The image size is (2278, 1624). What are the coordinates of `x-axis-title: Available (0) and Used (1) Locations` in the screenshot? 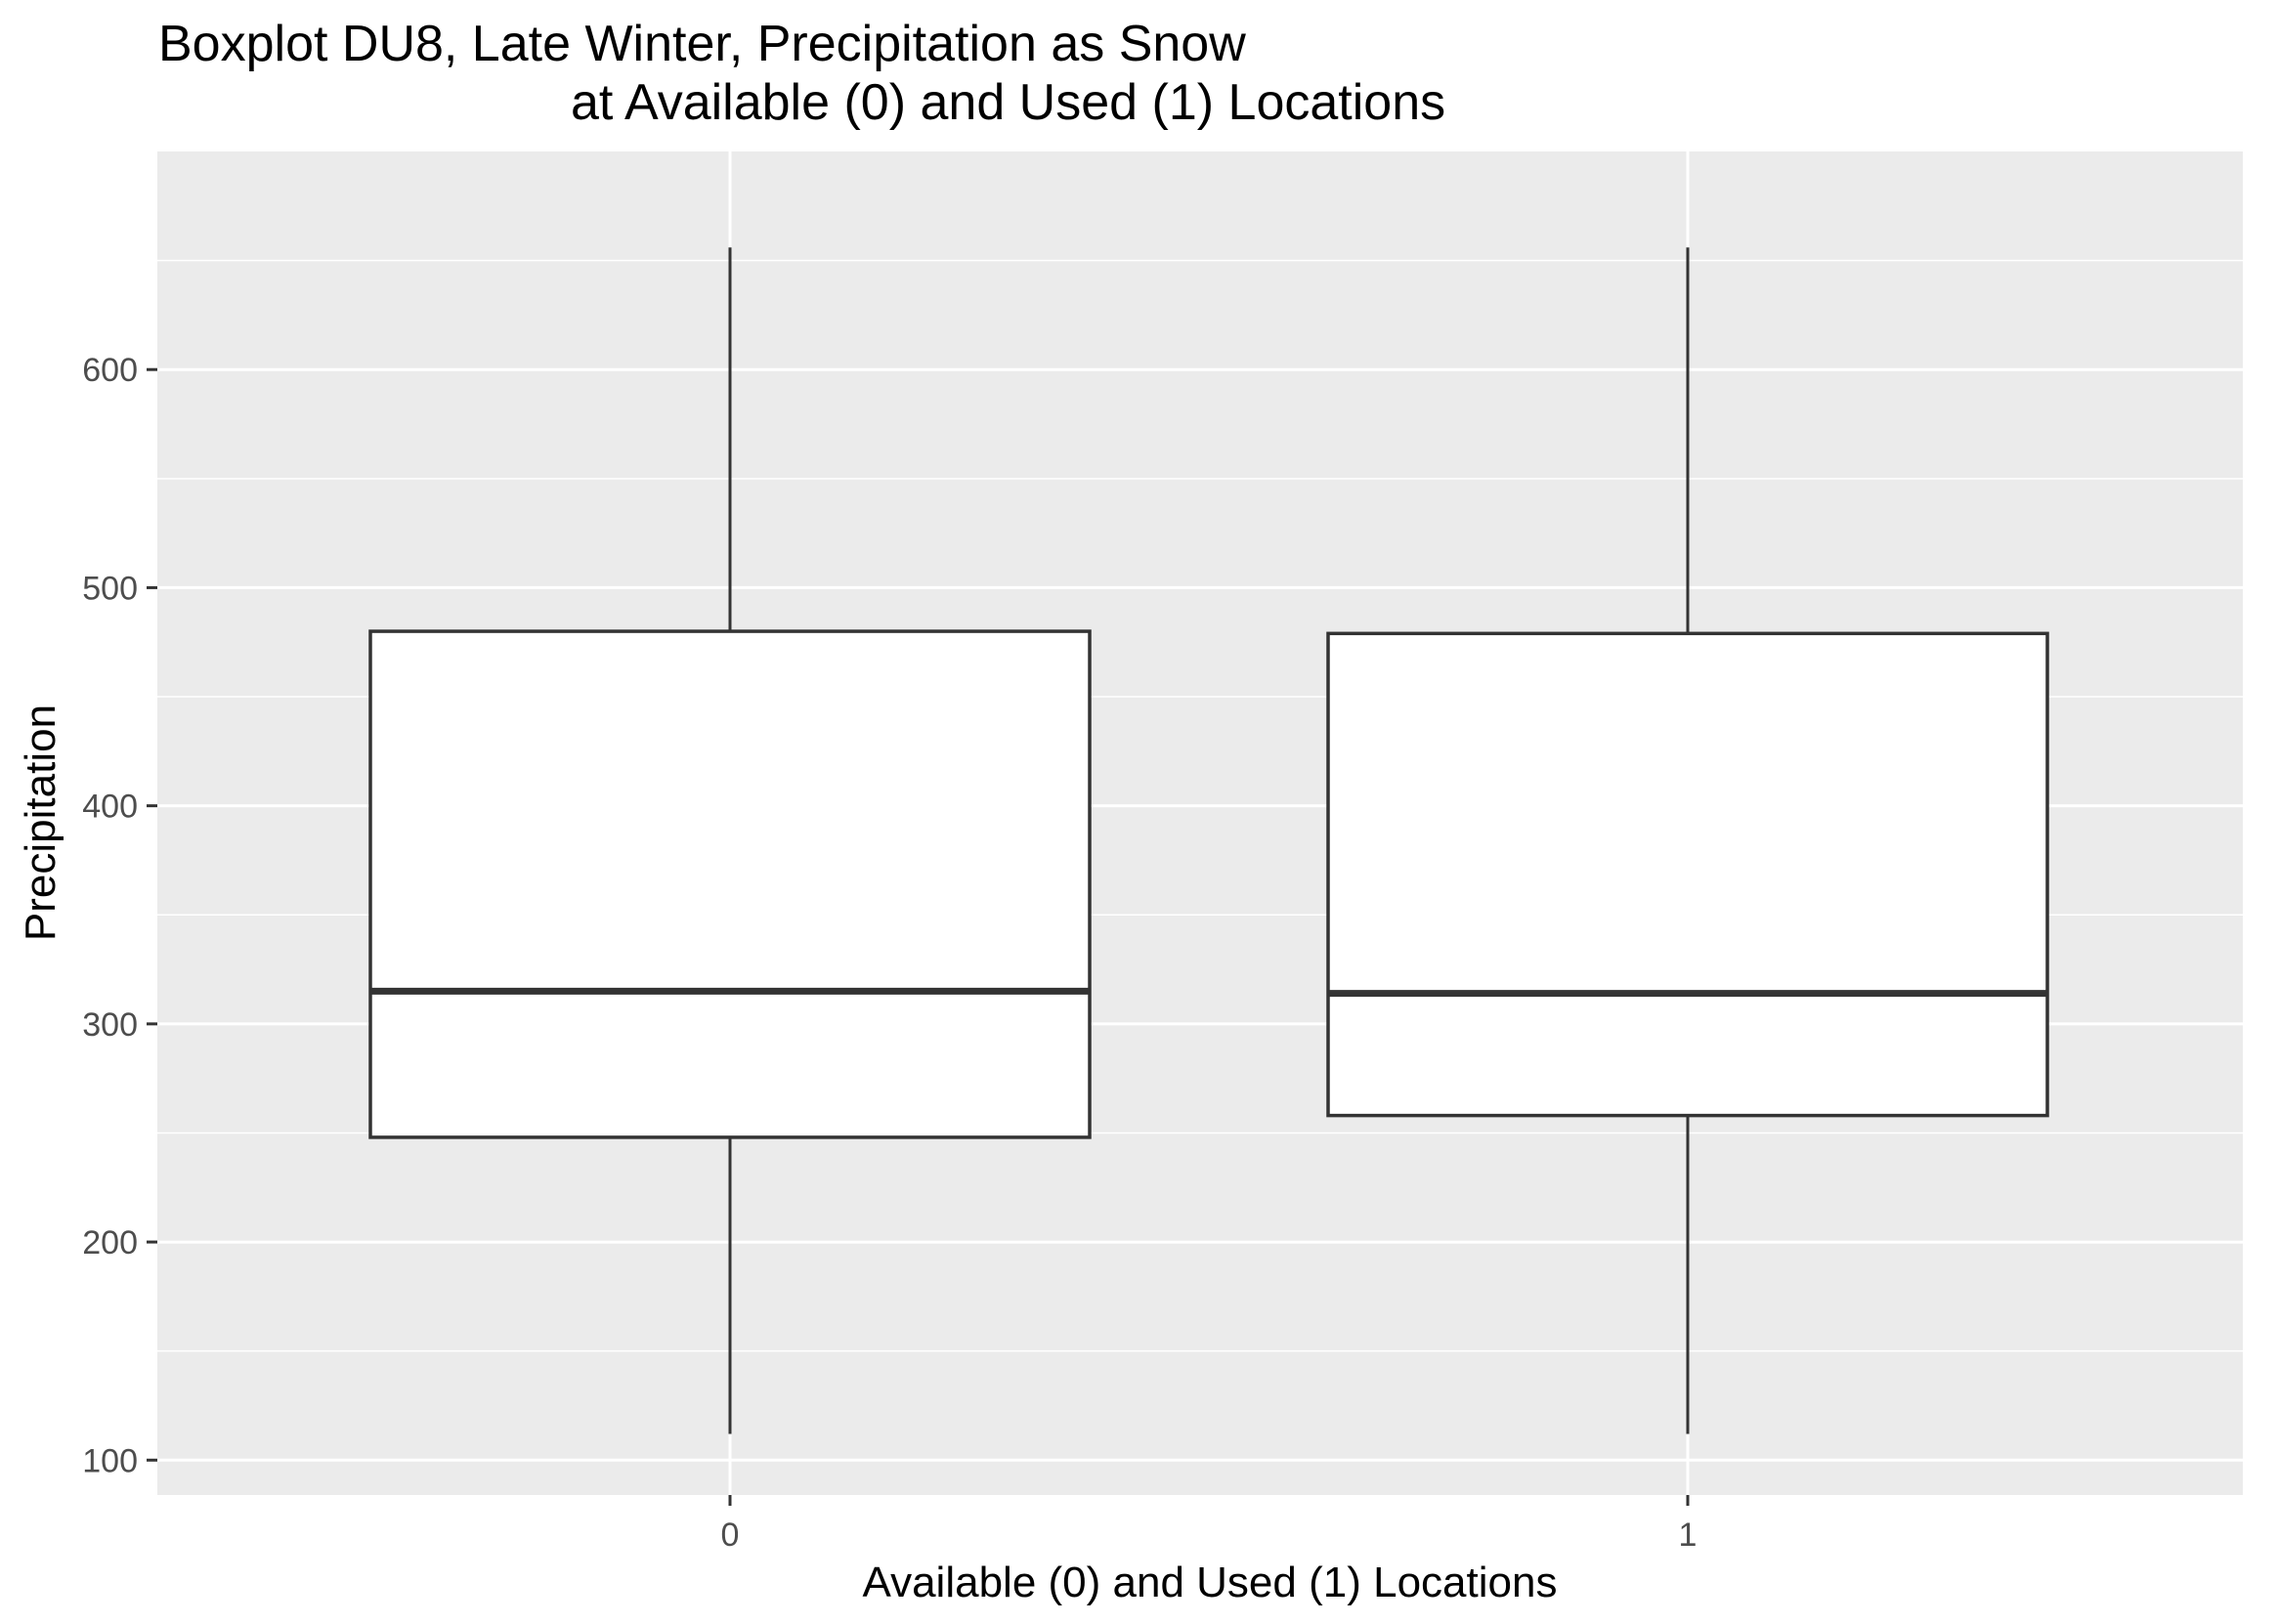 It's located at (1210, 1582).